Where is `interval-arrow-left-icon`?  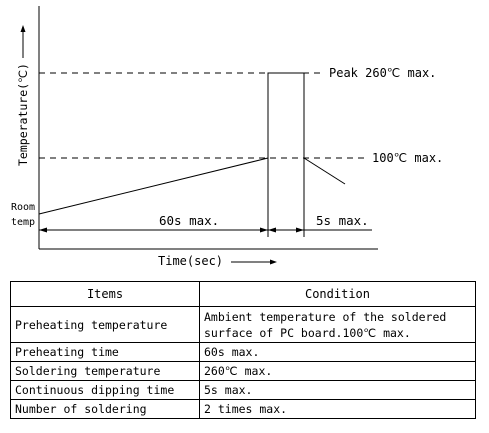
interval-arrow-left-icon is located at coordinates (43, 230).